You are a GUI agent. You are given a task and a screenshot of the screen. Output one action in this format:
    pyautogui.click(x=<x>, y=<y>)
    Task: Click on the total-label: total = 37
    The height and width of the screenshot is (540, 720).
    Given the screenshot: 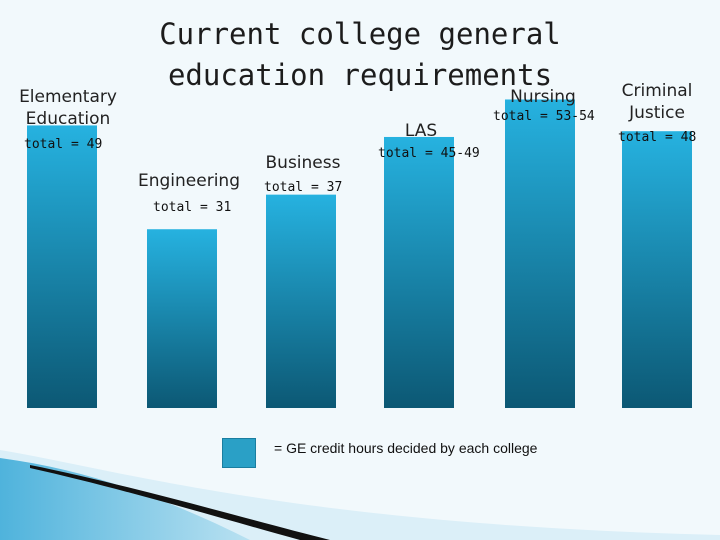 What is the action you would take?
    pyautogui.click(x=303, y=187)
    